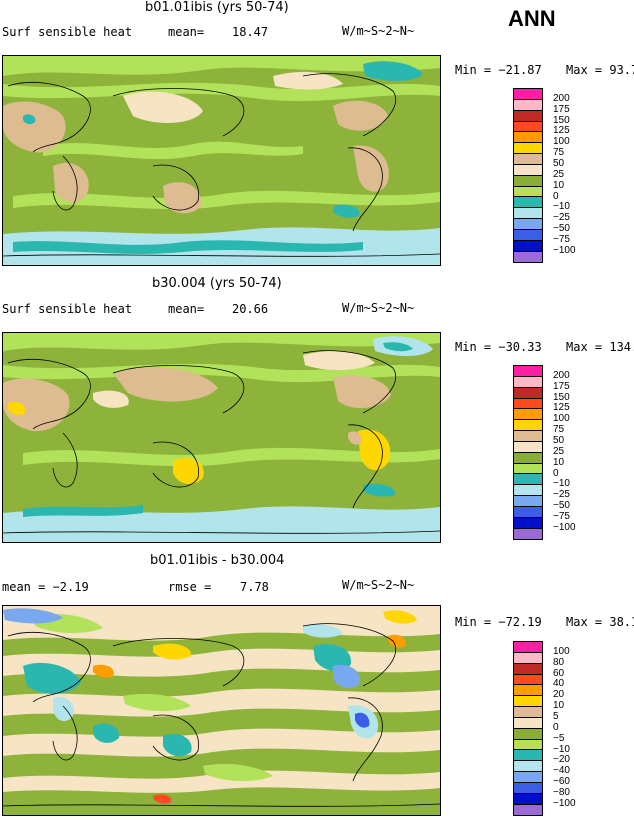  I want to click on panel-3-max: Max = 38.17, so click(600, 622).